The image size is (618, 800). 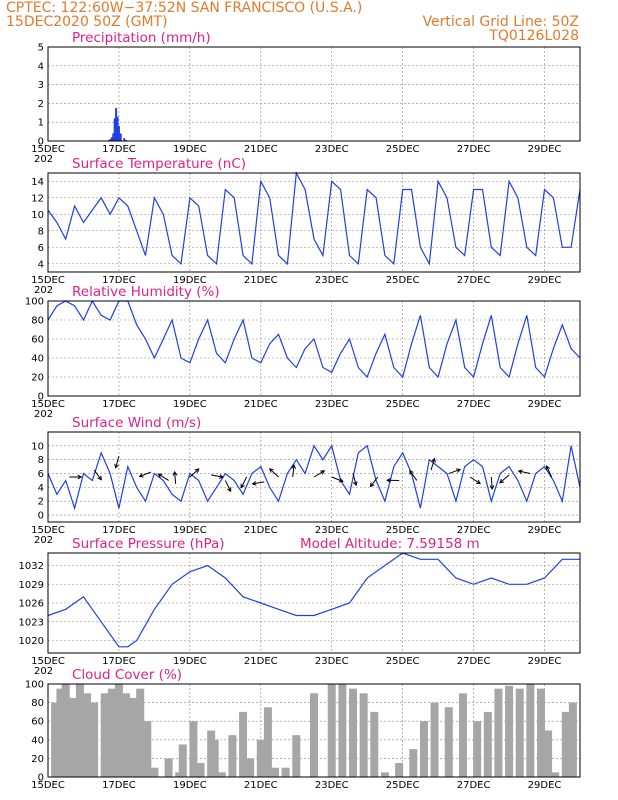 What do you see at coordinates (37, 182) in the screenshot?
I see `y-tick-label: 14` at bounding box center [37, 182].